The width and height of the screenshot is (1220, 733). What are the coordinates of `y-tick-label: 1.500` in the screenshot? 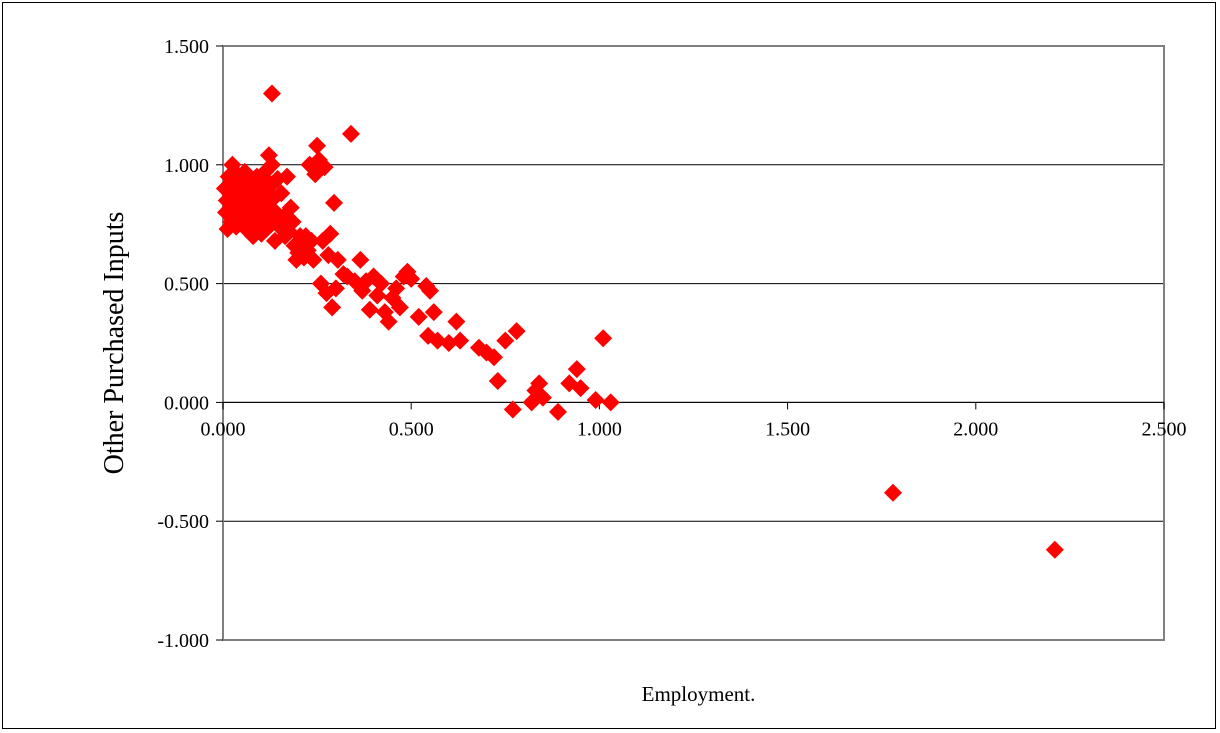 It's located at (186, 47).